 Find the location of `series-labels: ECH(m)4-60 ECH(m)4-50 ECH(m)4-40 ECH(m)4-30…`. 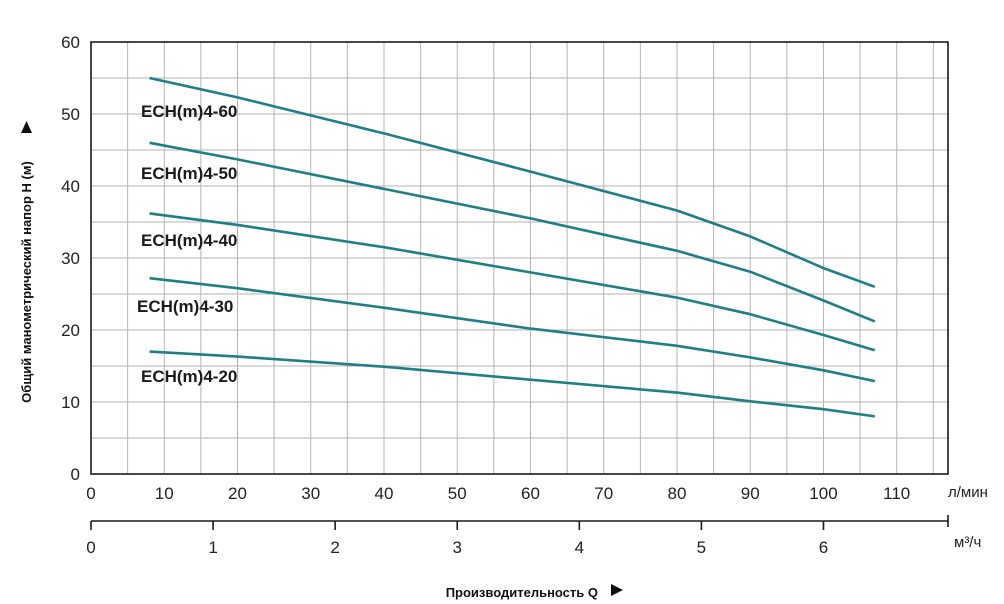

series-labels: ECH(m)4-60 ECH(m)4-50 ECH(m)4-40 ECH(m)4-30… is located at coordinates (187, 244).